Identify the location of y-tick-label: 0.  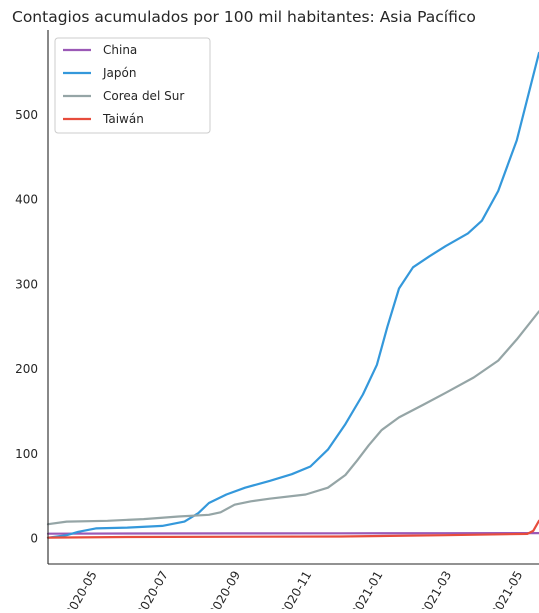
(34, 539).